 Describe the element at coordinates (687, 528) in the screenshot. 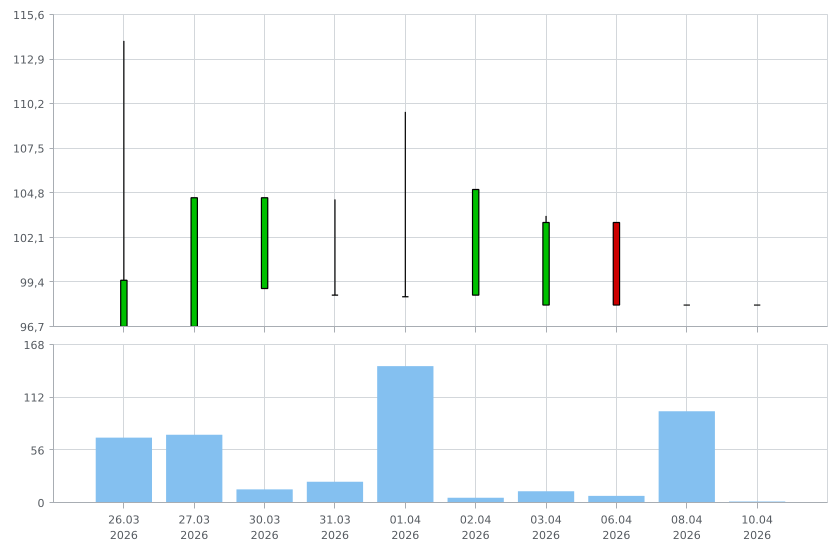

I see `x-tick-label: 08.04 2026` at that location.